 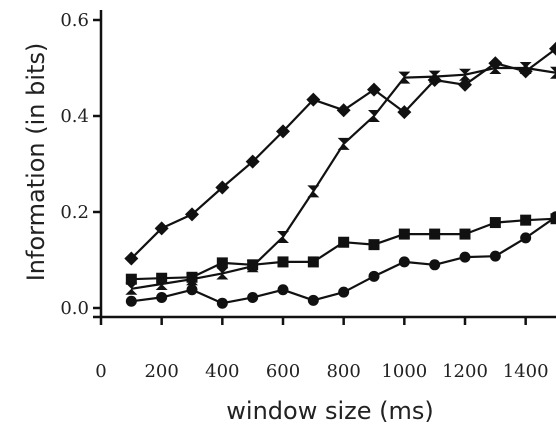 I want to click on x-tick-label: 200, so click(x=161, y=371).